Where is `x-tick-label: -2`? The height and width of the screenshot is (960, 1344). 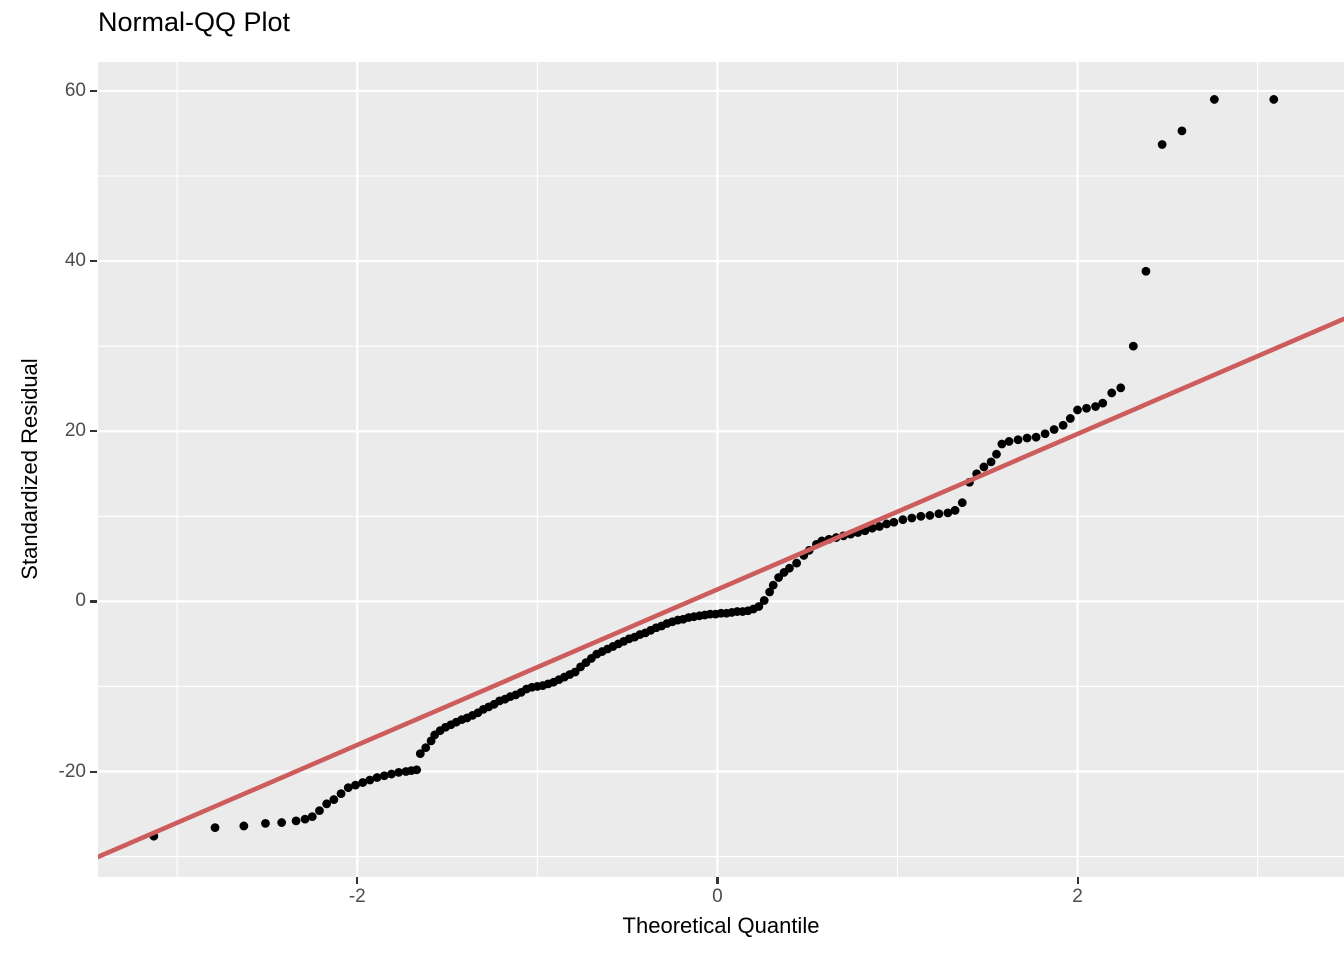
x-tick-label: -2 is located at coordinates (357, 896).